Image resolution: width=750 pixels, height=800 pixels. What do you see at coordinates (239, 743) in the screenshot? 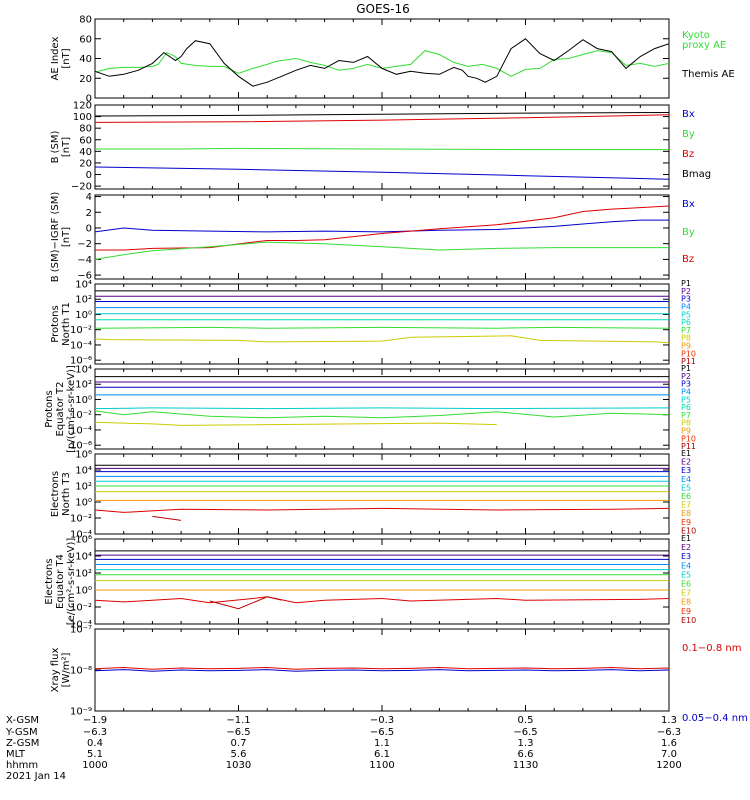
I see `time-row-value: 0.7` at bounding box center [239, 743].